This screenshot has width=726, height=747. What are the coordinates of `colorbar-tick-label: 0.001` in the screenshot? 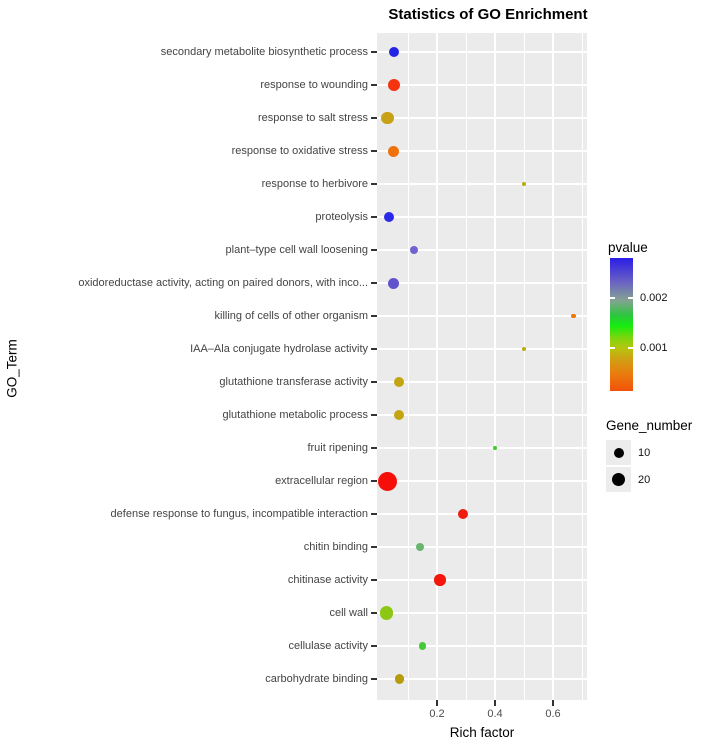 It's located at (654, 347).